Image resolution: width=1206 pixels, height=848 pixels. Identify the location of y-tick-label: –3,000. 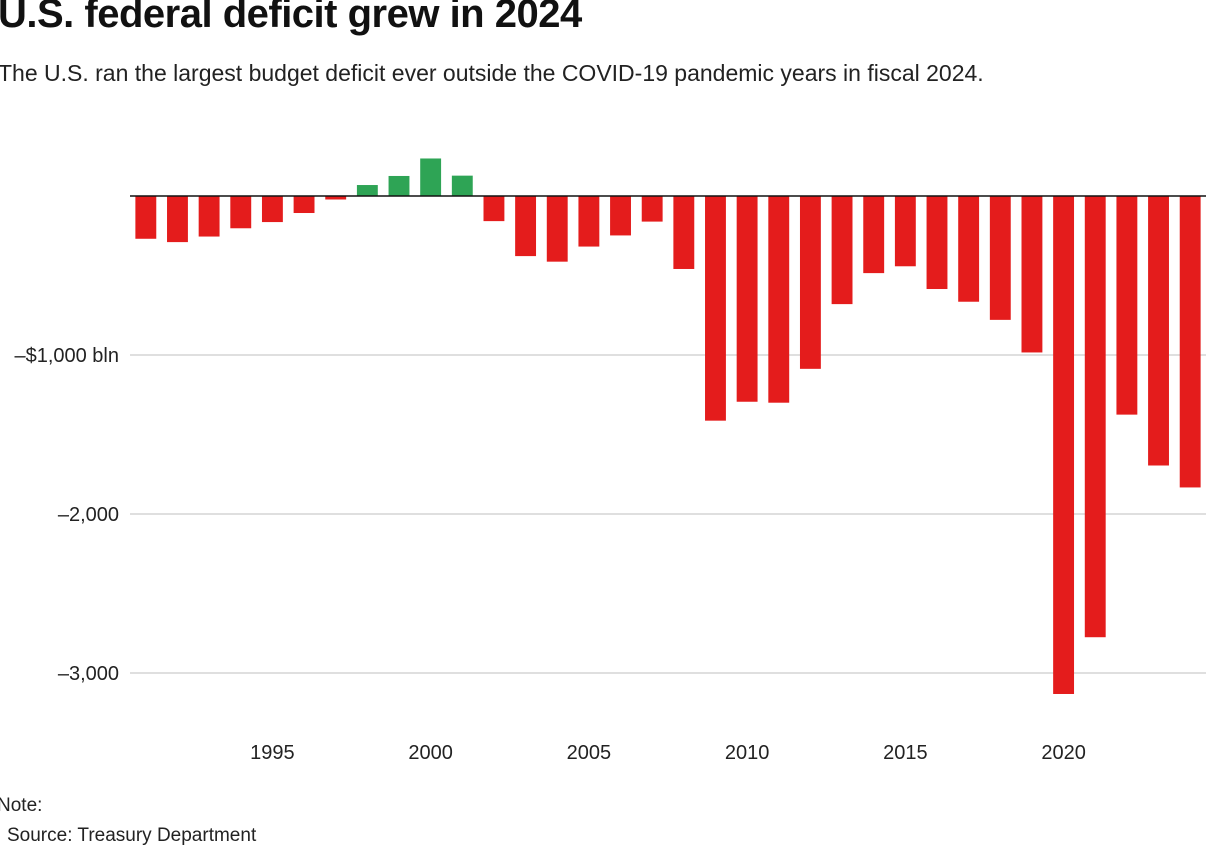
(88, 674).